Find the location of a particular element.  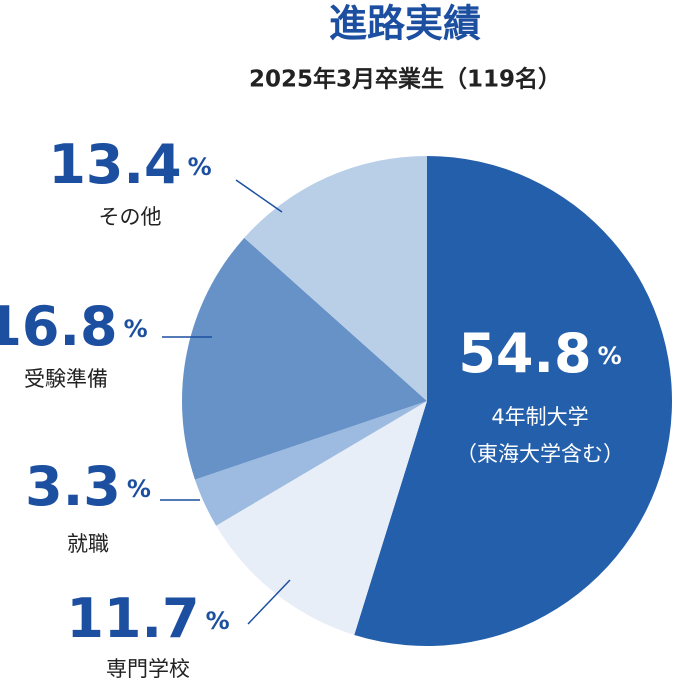

value-label: 13.4% is located at coordinates (129, 164).